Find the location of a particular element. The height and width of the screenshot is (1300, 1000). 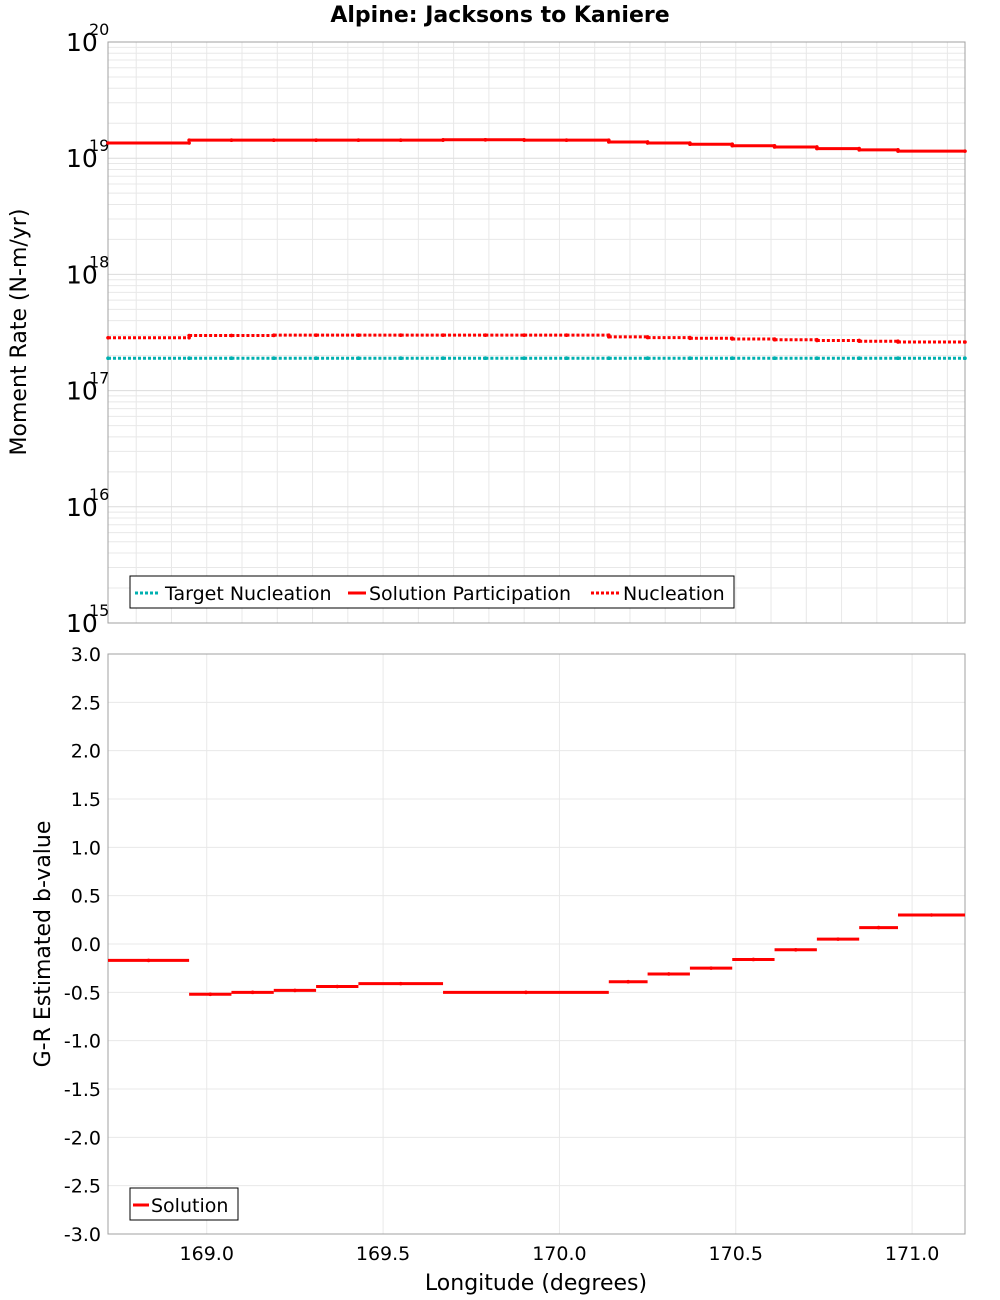

moment-rate-series is located at coordinates (536, 249).